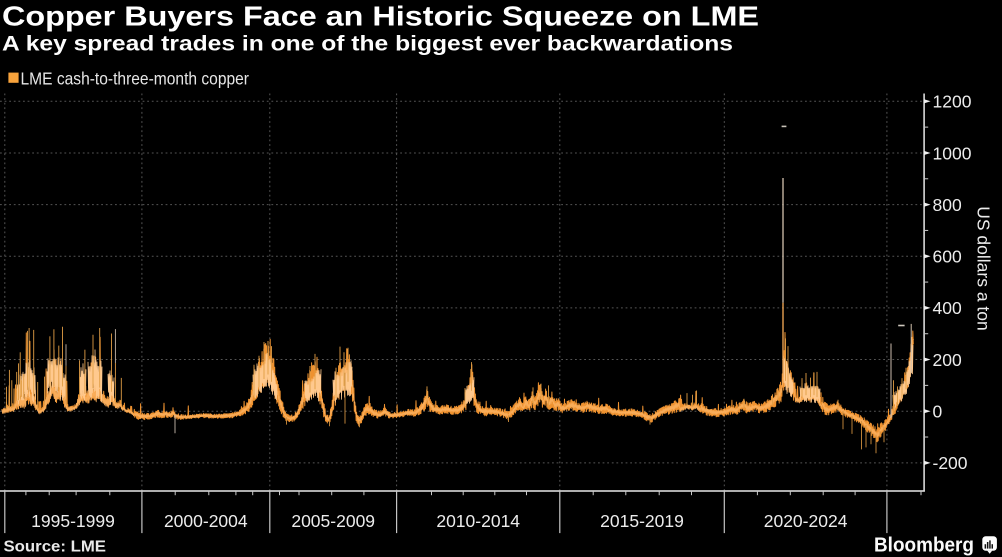 This screenshot has height=557, width=1002. I want to click on svg-text: US dollars a ton, so click(984, 268).